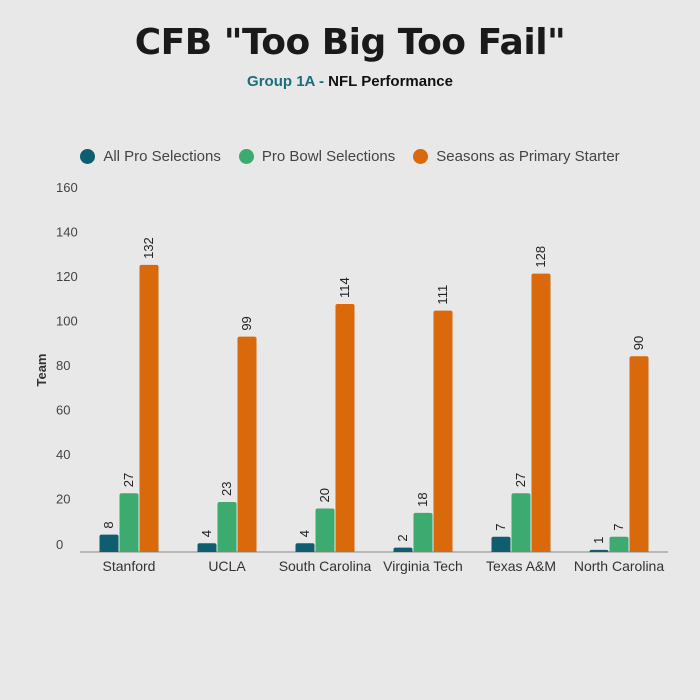 Image resolution: width=700 pixels, height=700 pixels. Describe the element at coordinates (63, 410) in the screenshot. I see `y-tick-label: 60` at that location.